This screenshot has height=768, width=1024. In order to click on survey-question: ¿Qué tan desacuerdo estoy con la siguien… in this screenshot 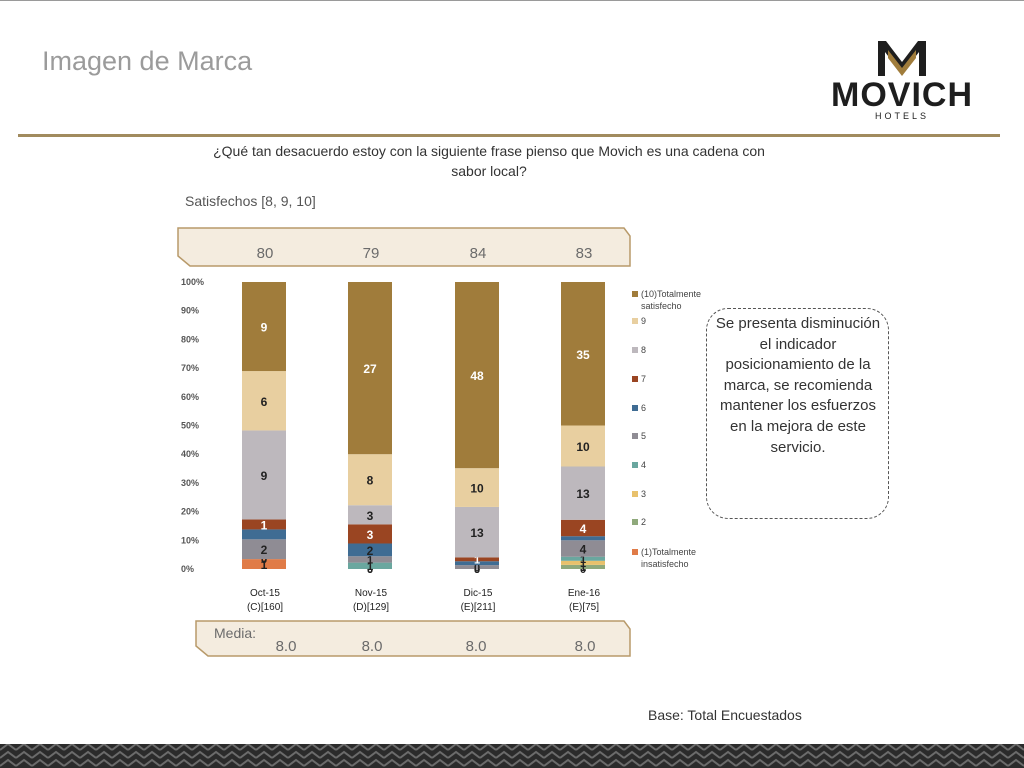, I will do `click(489, 161)`.